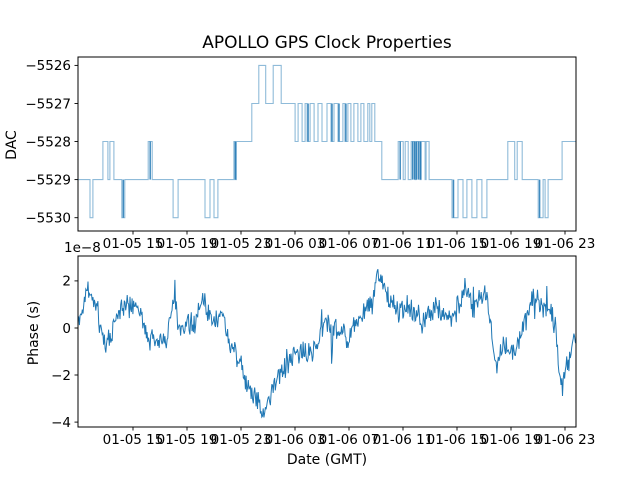 The width and height of the screenshot is (640, 480). What do you see at coordinates (66, 282) in the screenshot?
I see `y-tick-label: 2` at bounding box center [66, 282].